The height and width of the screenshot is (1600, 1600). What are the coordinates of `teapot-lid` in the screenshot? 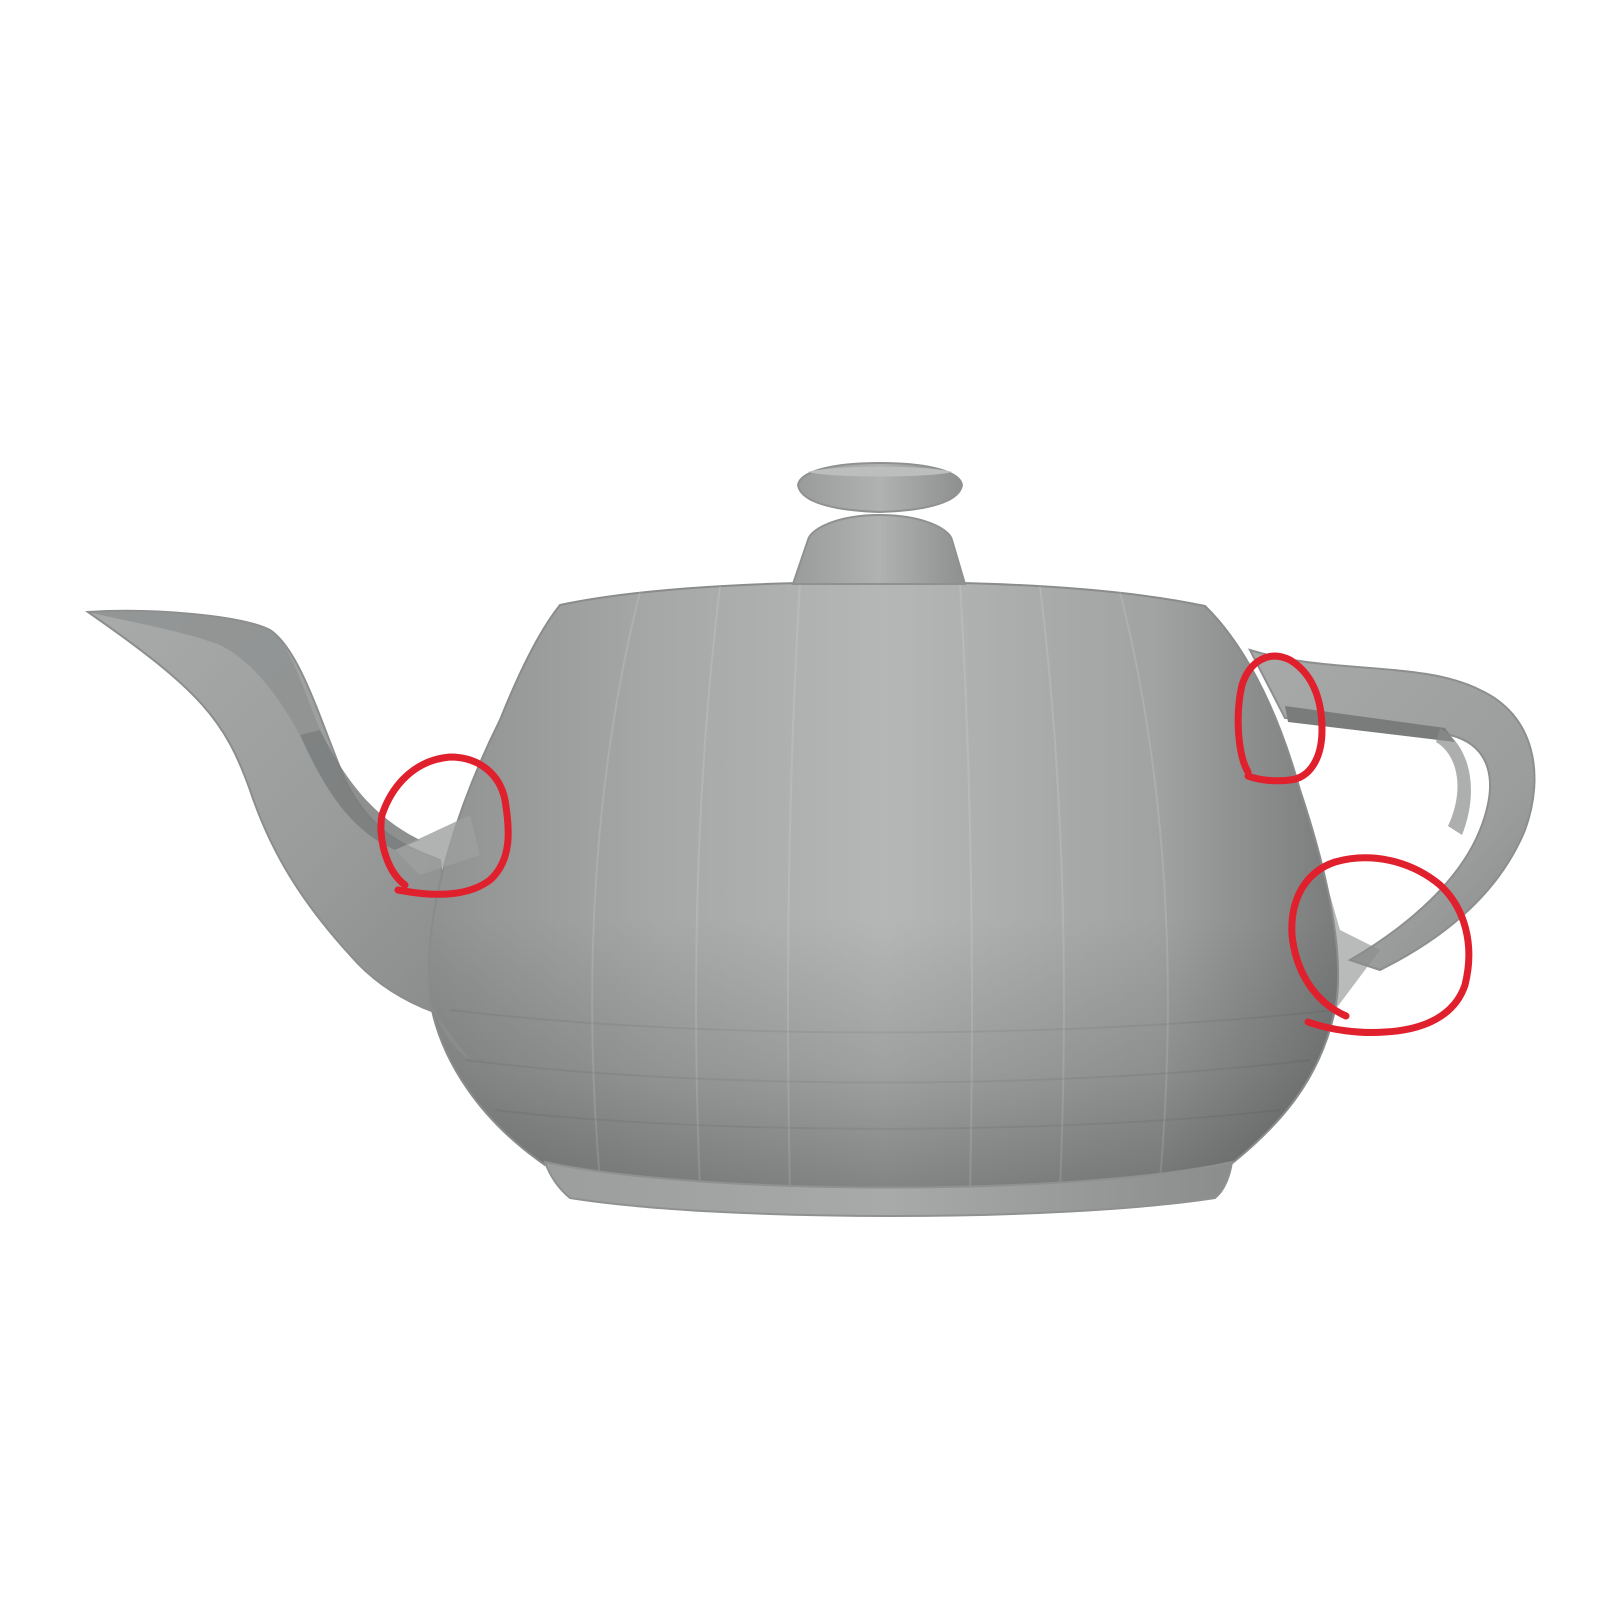 It's located at (879, 523).